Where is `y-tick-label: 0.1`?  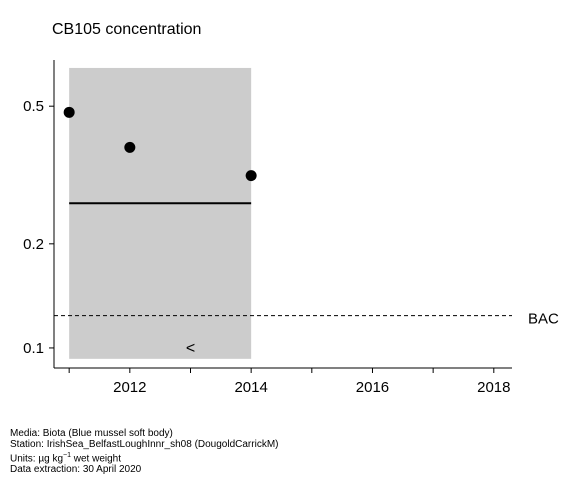 y-tick-label: 0.1 is located at coordinates (33, 348).